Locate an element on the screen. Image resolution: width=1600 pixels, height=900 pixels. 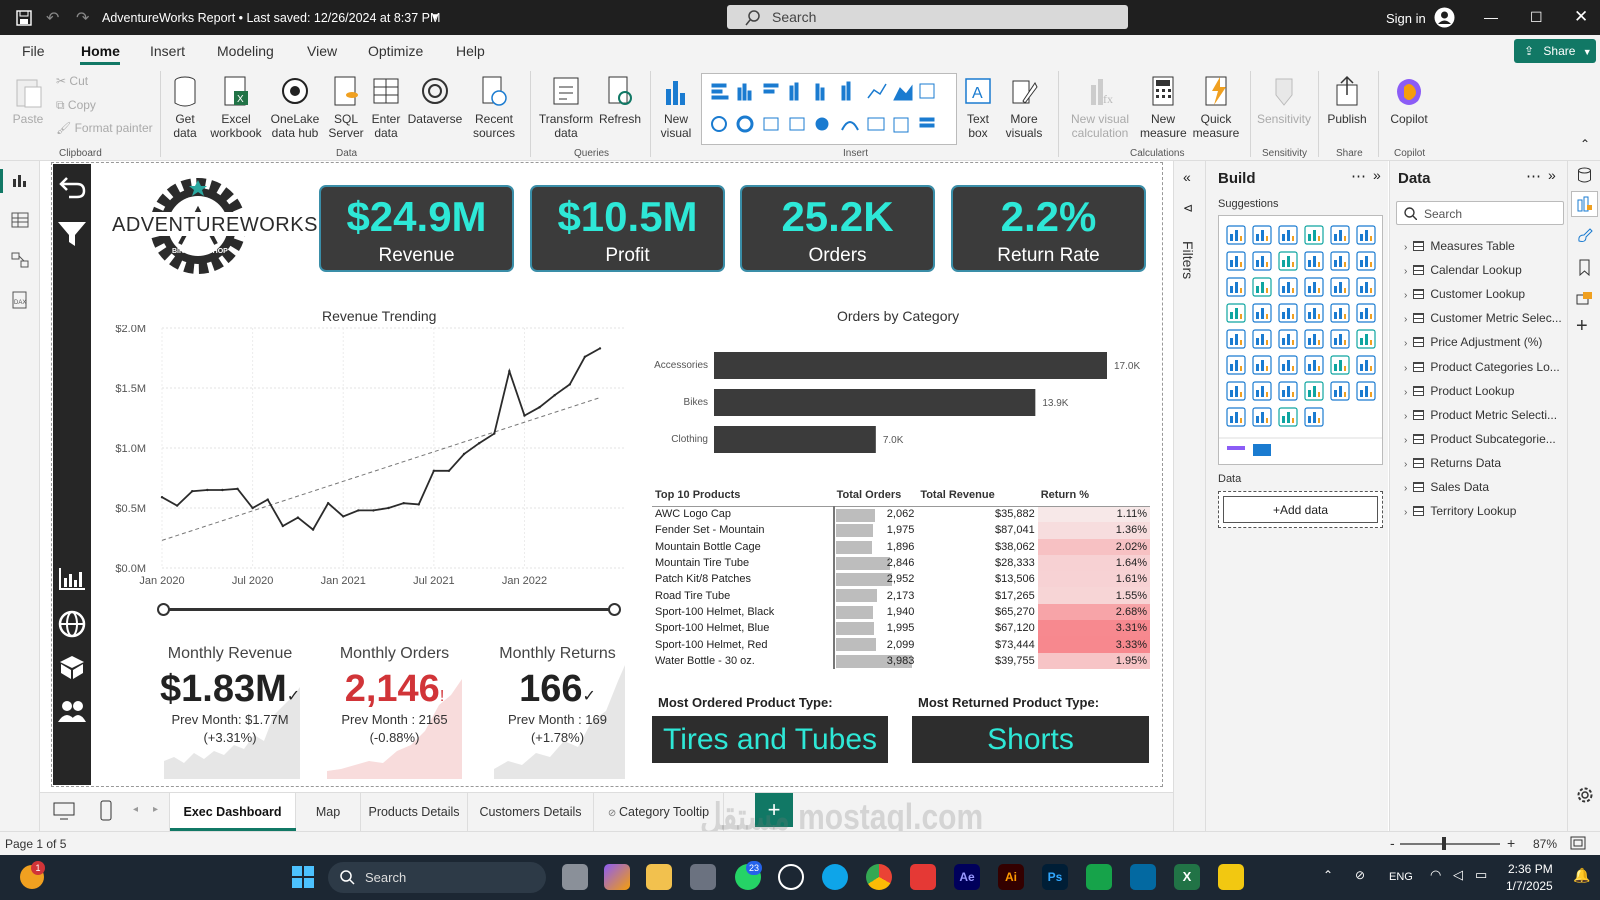
transform-data-button: Transform data is located at coordinates (566, 107).